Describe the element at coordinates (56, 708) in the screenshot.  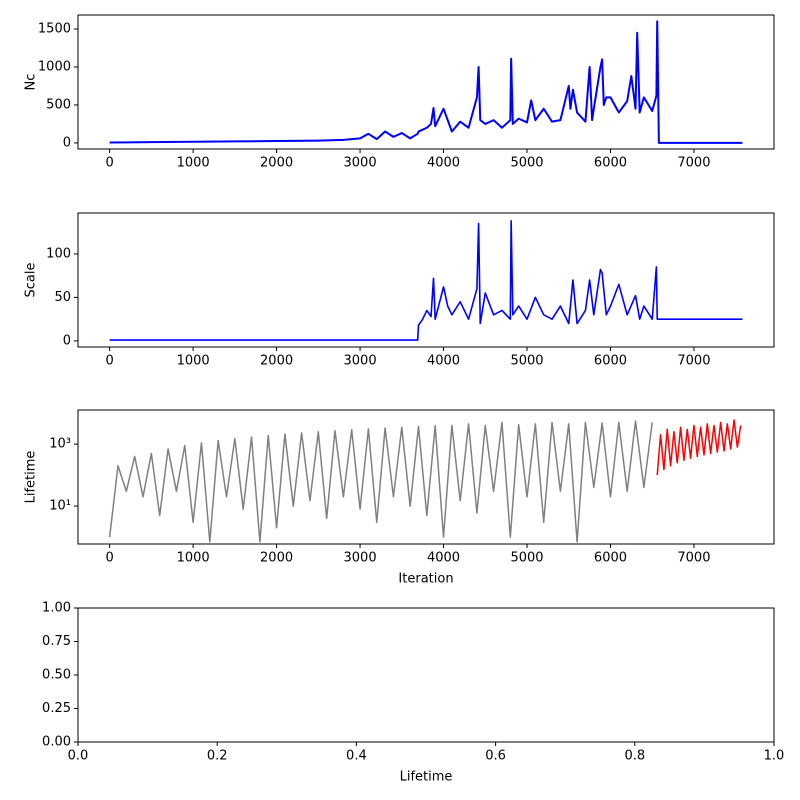
I see `y-tick-label: 0.25` at that location.